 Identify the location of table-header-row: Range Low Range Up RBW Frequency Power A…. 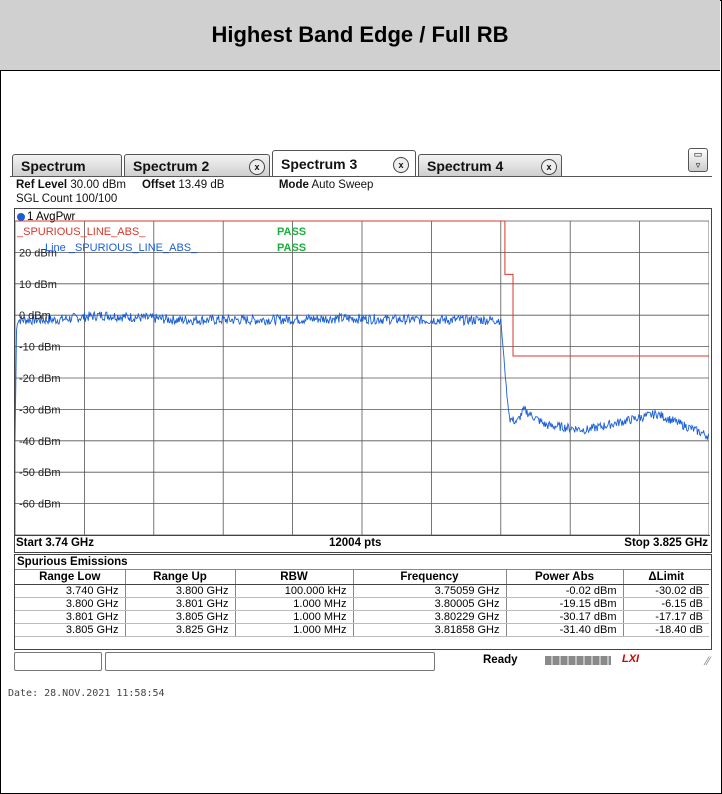
(362, 577).